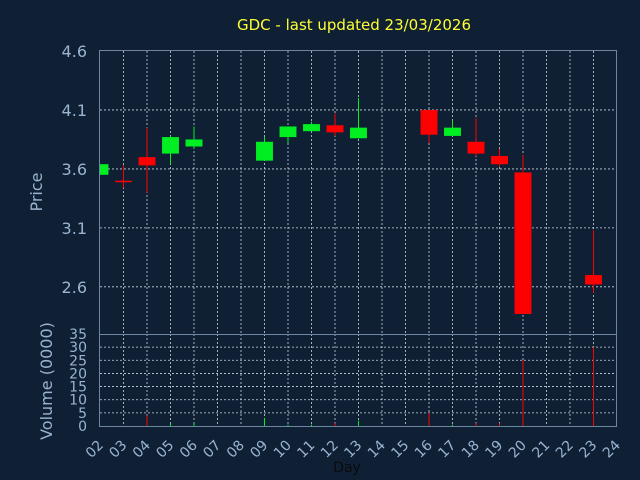 The image size is (640, 480). What do you see at coordinates (74, 110) in the screenshot?
I see `price-tick-label: 4.1` at bounding box center [74, 110].